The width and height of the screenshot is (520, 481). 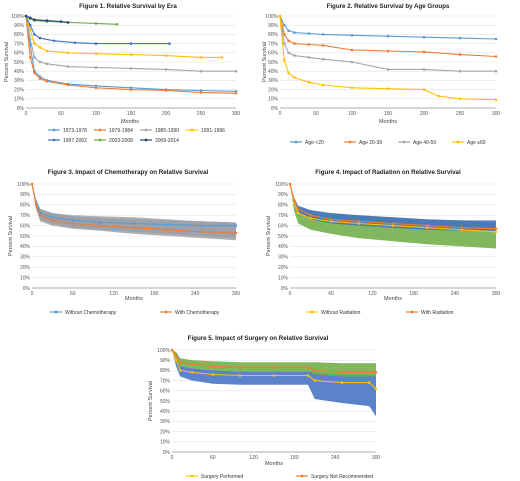 I want to click on chart-title: Figure 1. Relative Survival by Era, so click(x=128, y=6).